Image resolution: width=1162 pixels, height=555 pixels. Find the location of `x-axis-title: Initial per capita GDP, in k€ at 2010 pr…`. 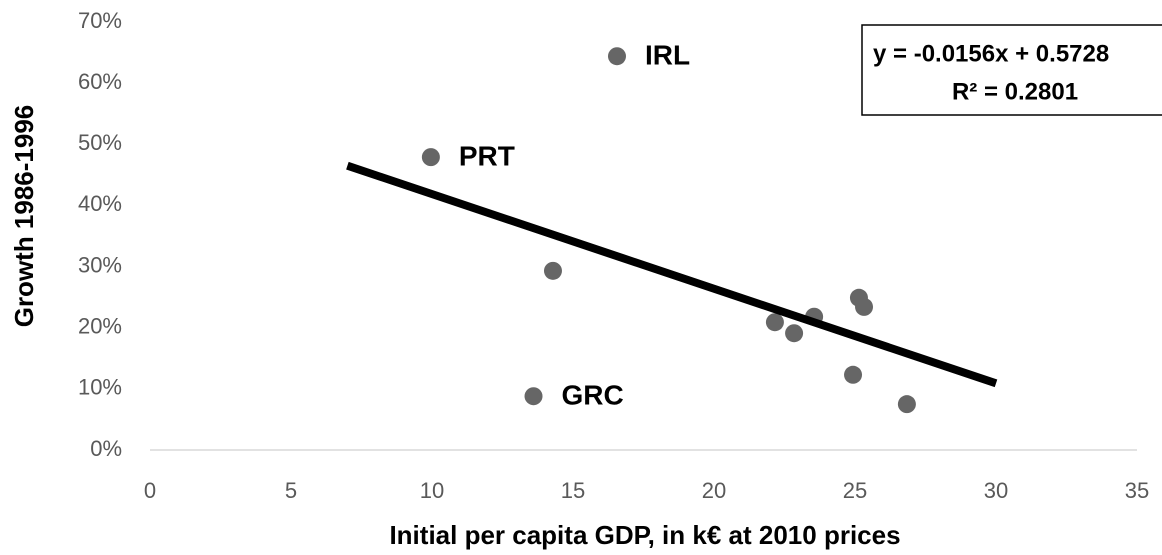

x-axis-title: Initial per capita GDP, in k€ at 2010 pr… is located at coordinates (644, 535).